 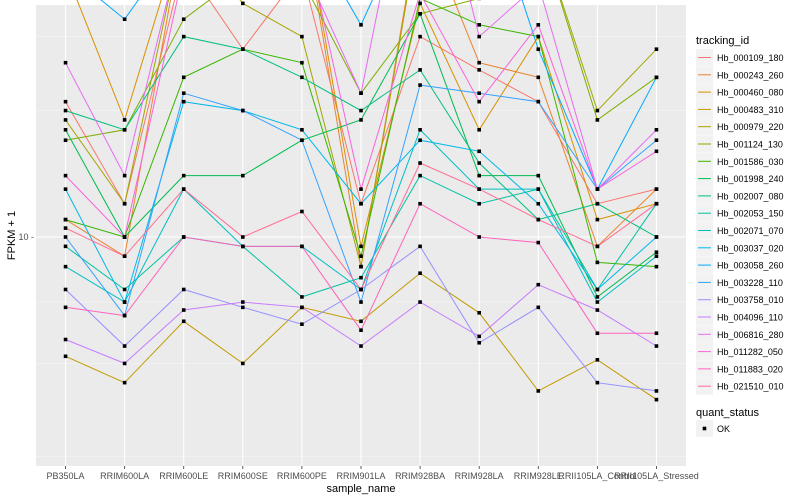 What do you see at coordinates (750, 318) in the screenshot?
I see `legend-label: Hb_004096_110` at bounding box center [750, 318].